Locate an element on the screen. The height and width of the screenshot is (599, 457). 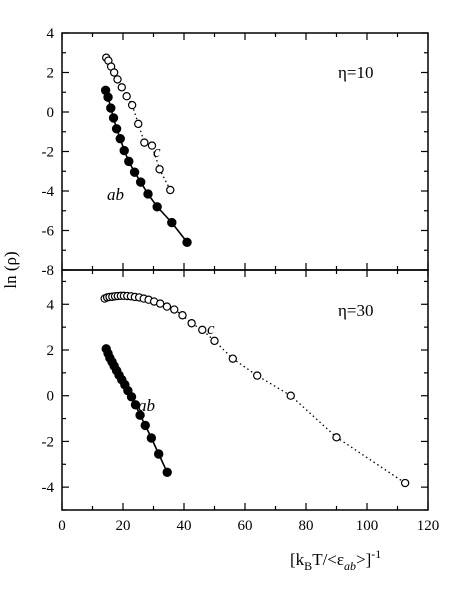
x-tick-label: 80 is located at coordinates (306, 526).